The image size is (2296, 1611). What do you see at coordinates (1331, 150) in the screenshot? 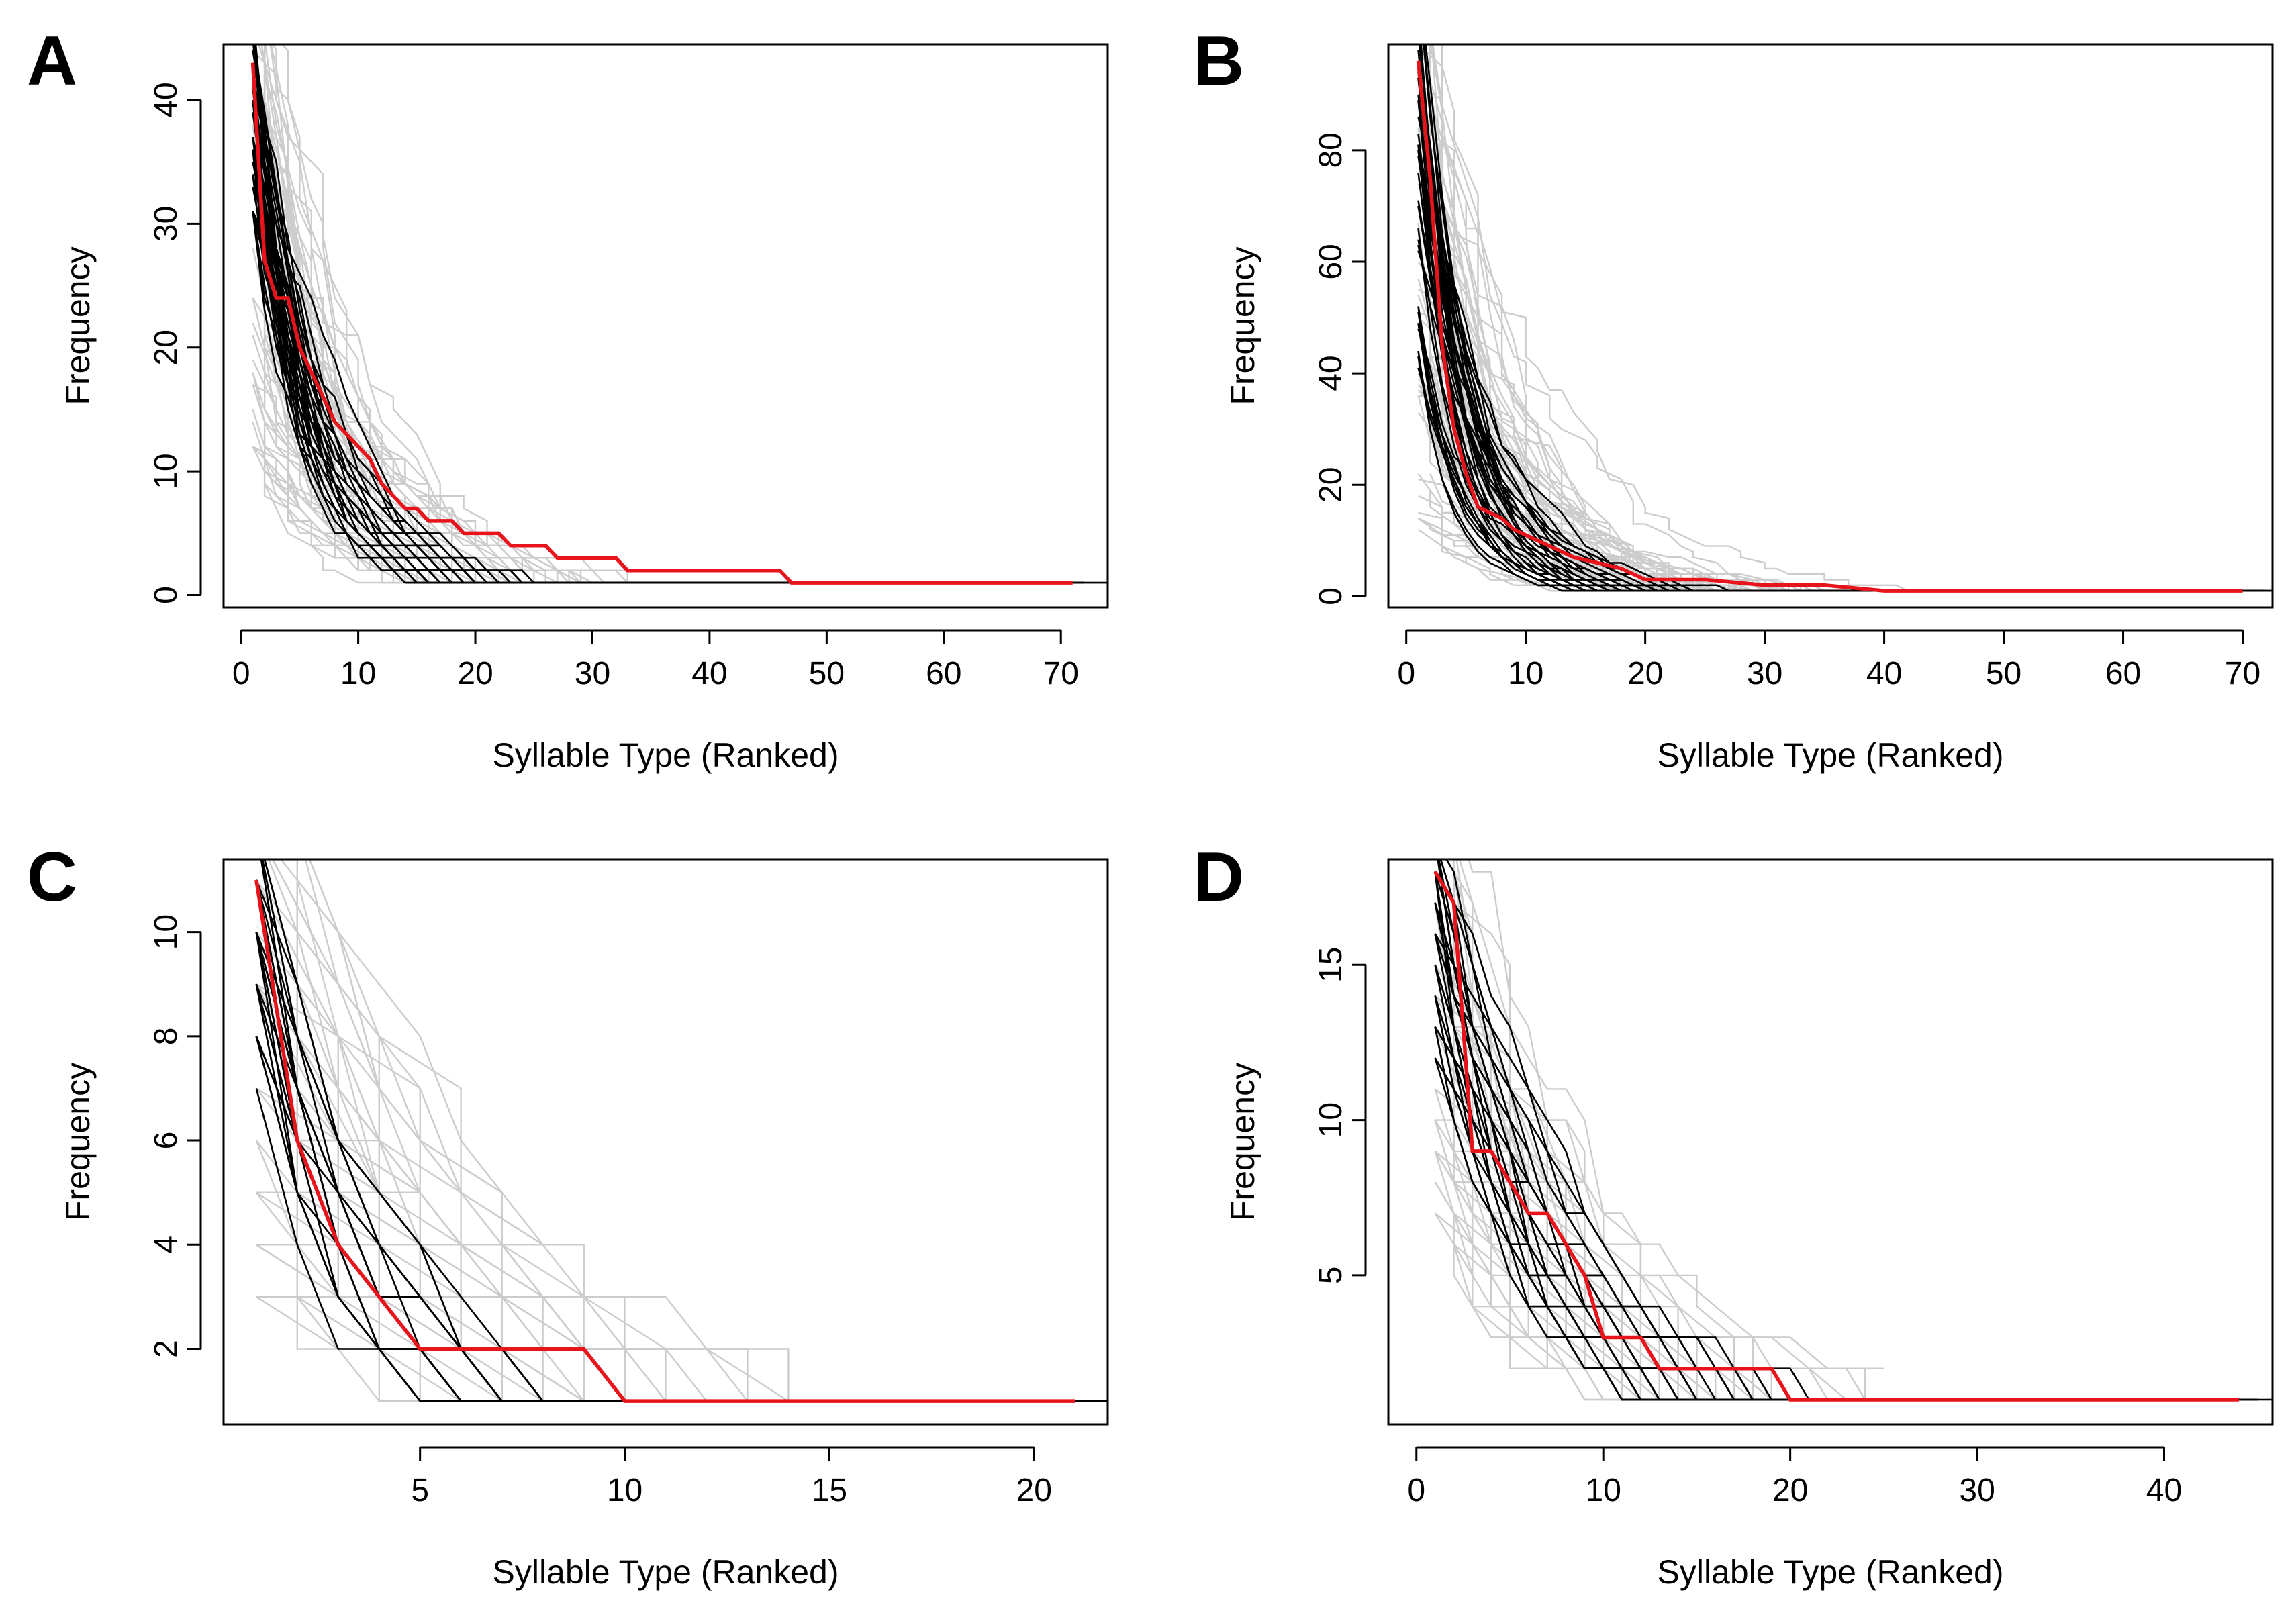
I see `y-tick-label: 80` at bounding box center [1331, 150].